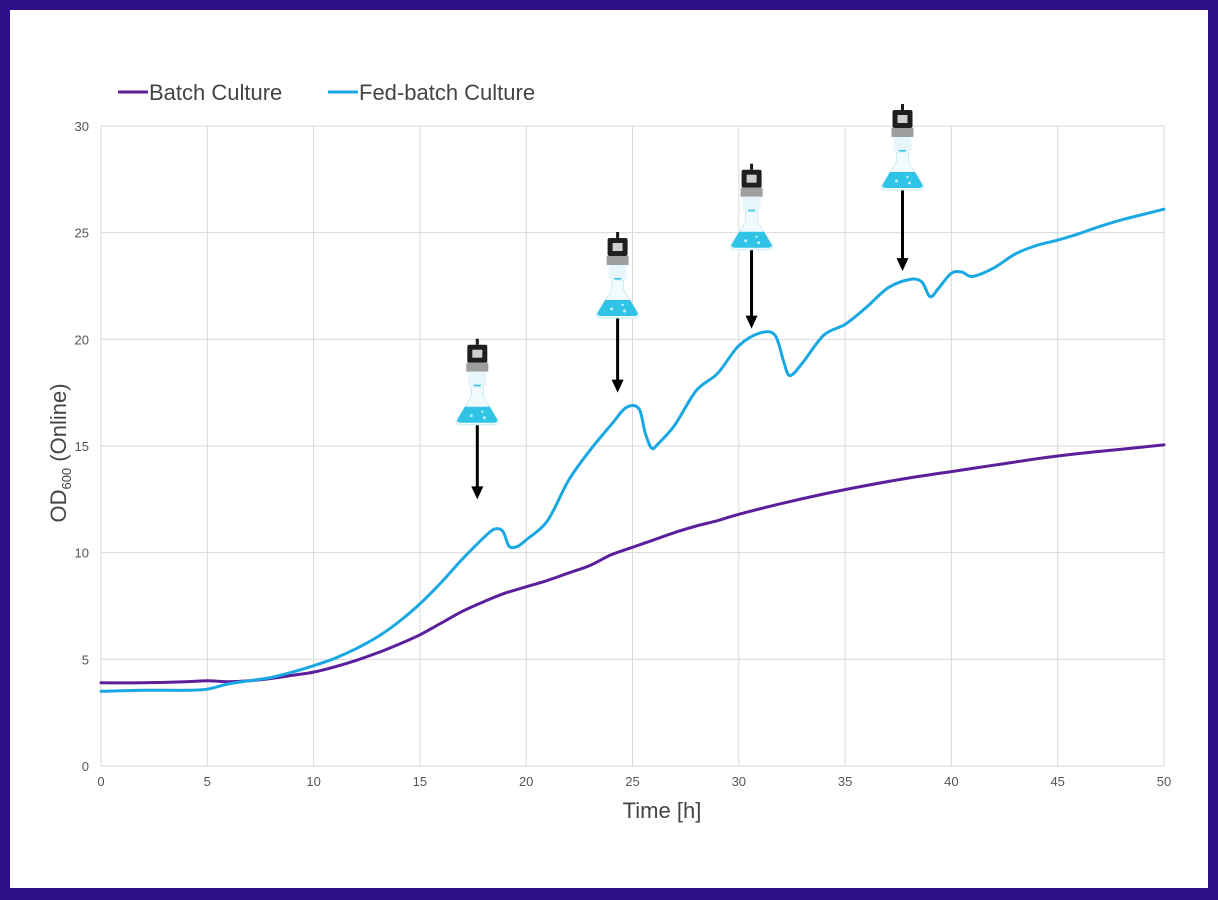 This screenshot has height=900, width=1218. Describe the element at coordinates (85, 766) in the screenshot. I see `y-tick-label: 0` at that location.